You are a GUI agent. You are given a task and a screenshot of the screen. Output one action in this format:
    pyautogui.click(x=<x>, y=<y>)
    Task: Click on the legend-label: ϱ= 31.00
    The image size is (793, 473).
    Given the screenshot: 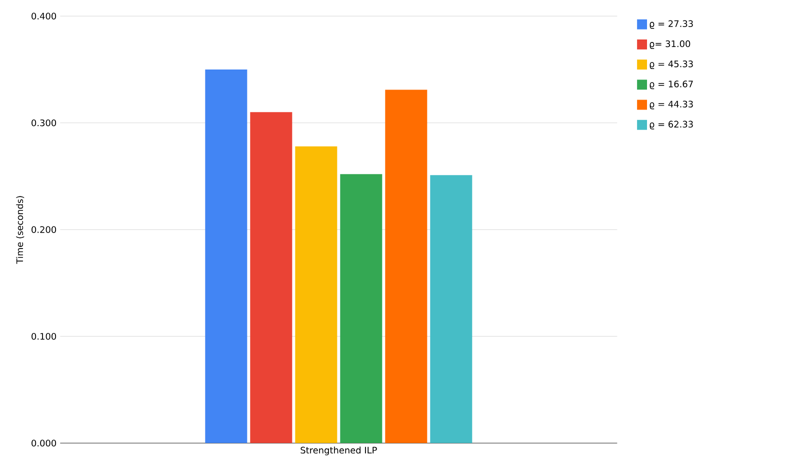 What is the action you would take?
    pyautogui.click(x=670, y=44)
    